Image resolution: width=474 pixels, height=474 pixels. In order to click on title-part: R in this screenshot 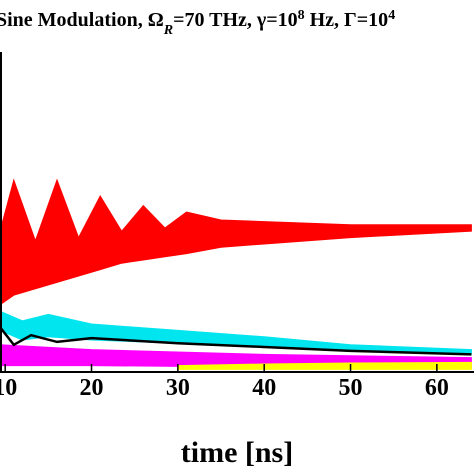, I will do `click(168, 30)`.